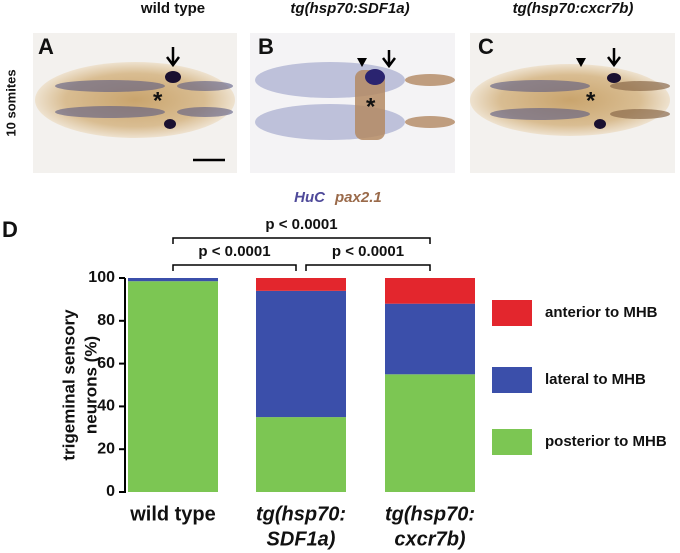 This screenshot has height=553, width=680. I want to click on panel-letter: C, so click(486, 46).